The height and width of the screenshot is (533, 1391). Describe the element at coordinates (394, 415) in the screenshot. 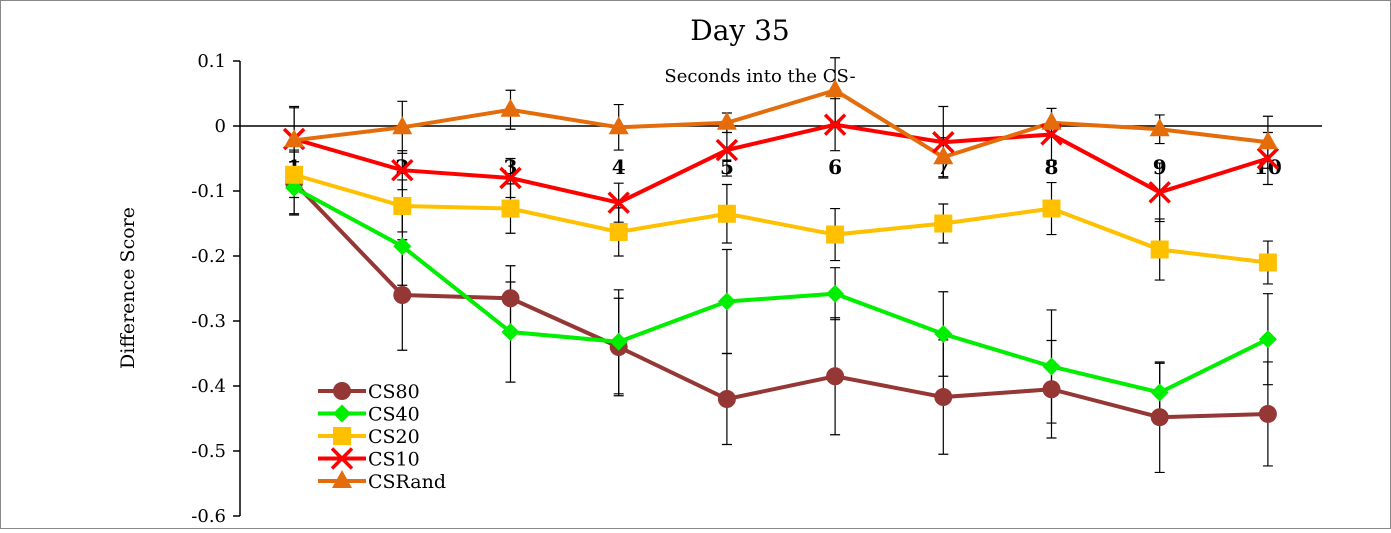

I see `legend-label: CS40` at that location.